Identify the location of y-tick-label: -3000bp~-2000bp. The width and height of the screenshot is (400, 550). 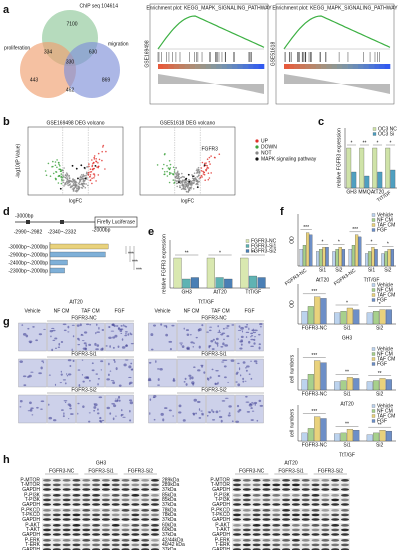
(28, 247).